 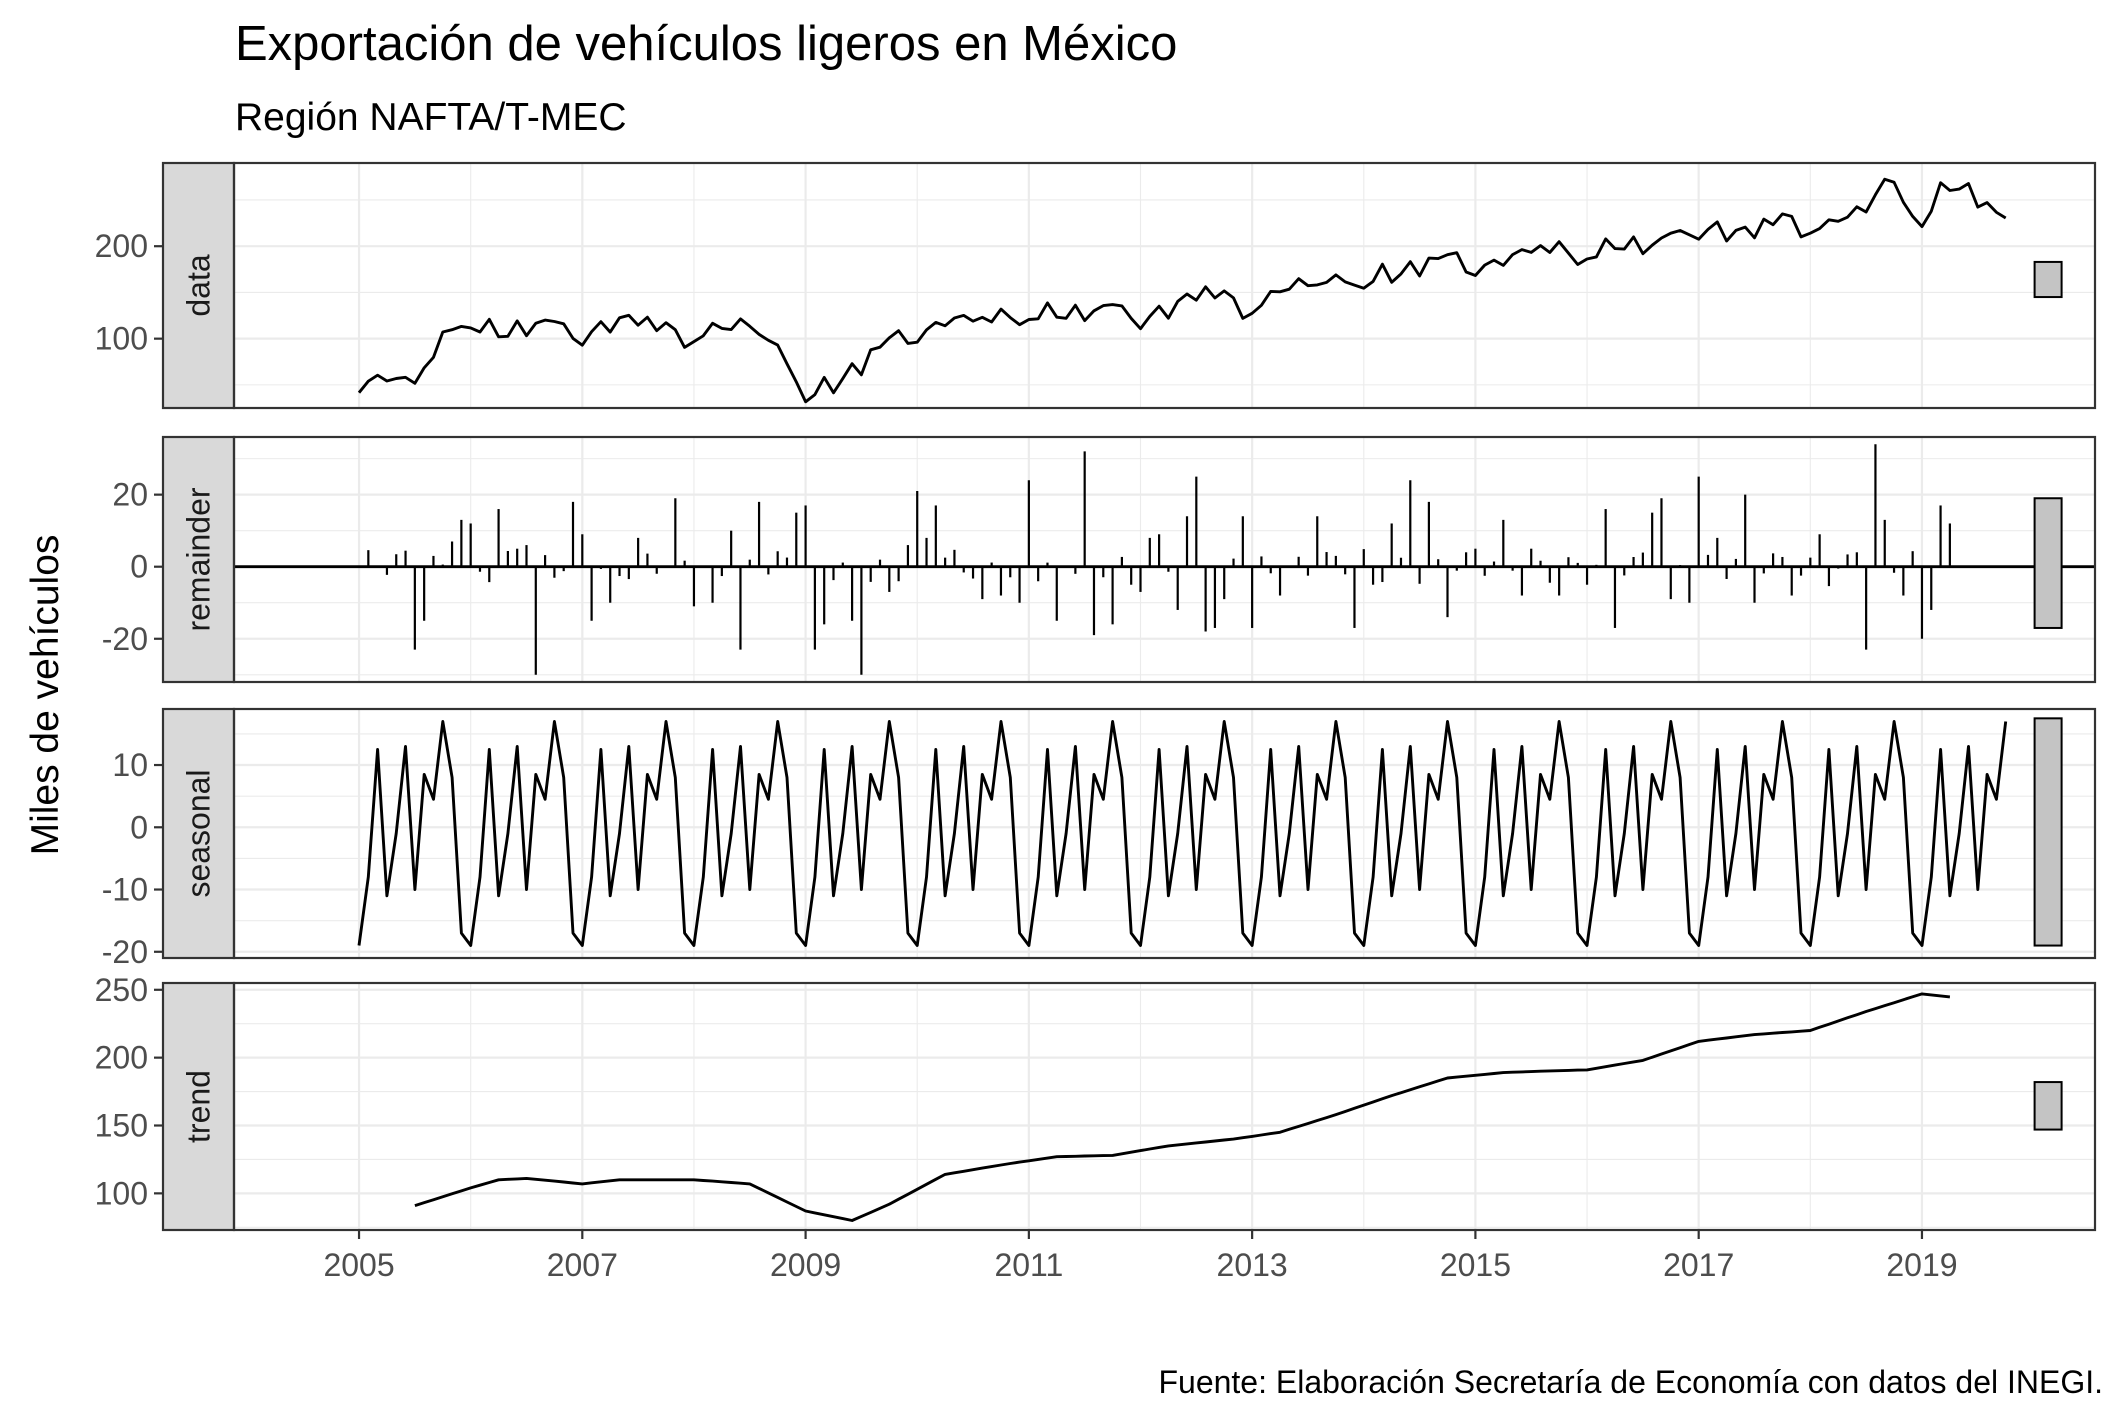 I want to click on y-tick-label: 10, so click(x=130, y=765).